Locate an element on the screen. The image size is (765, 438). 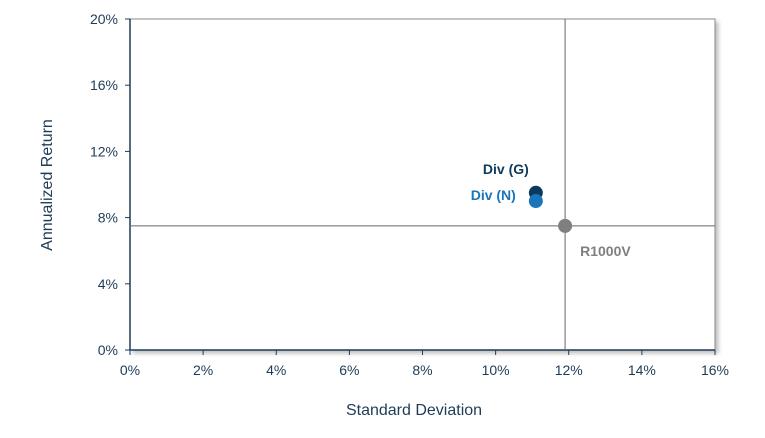
x-axis-ticks: 0% 2% 4% 6% 8% 10% 12% 14% 16% is located at coordinates (424, 364).